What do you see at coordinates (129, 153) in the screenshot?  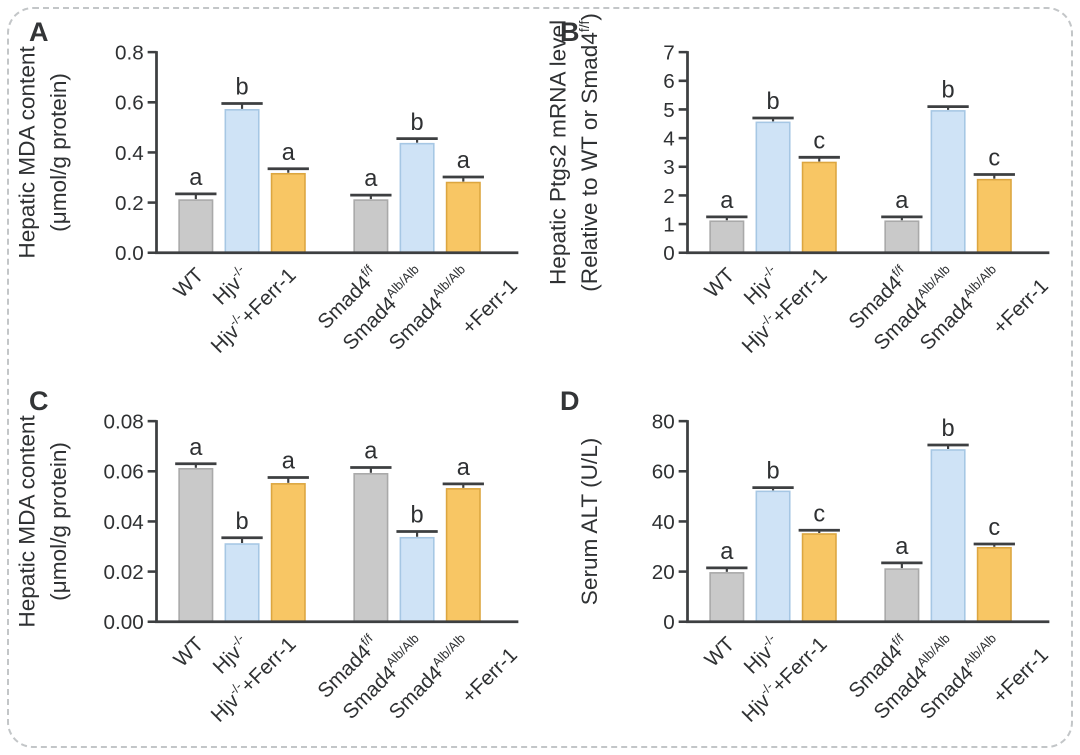 I see `y-tick-label: 0.4` at bounding box center [129, 153].